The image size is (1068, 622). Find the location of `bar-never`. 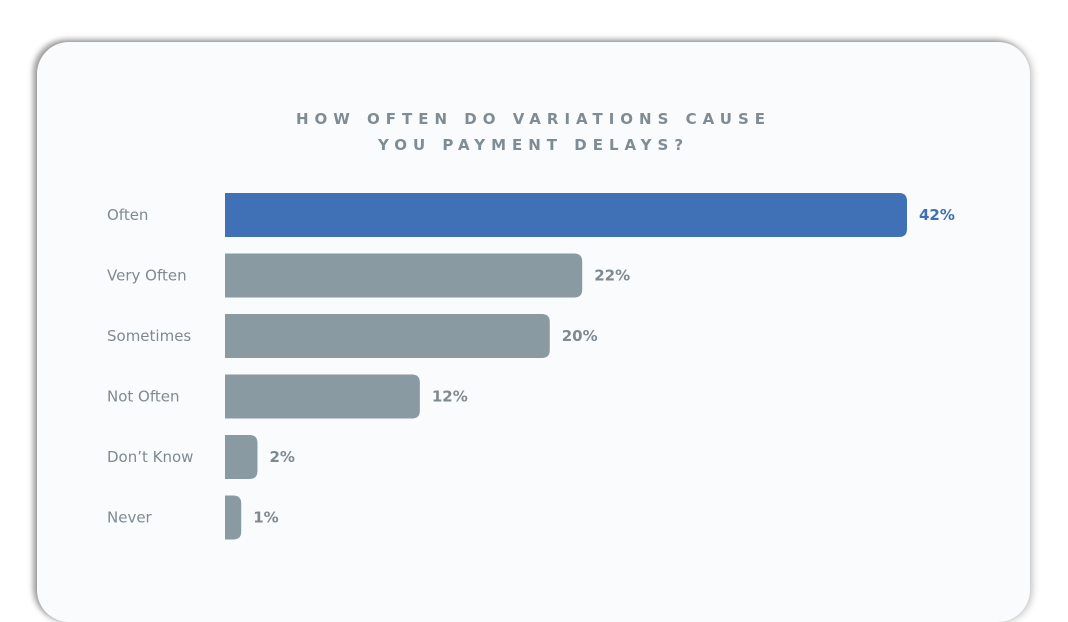

bar-never is located at coordinates (233, 517).